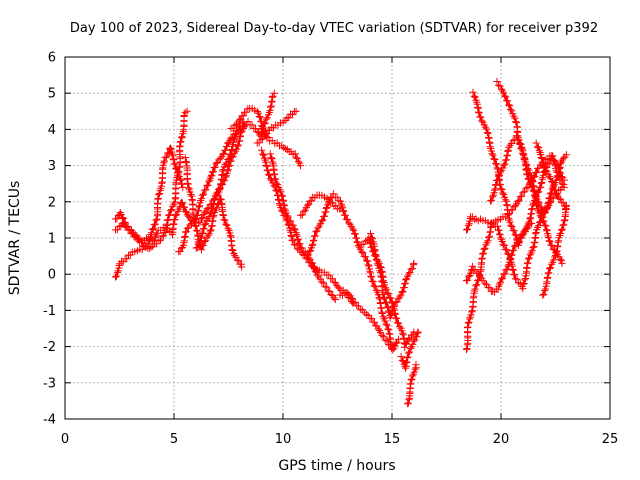 This screenshot has height=480, width=640. I want to click on x-tick-label: 15, so click(392, 439).